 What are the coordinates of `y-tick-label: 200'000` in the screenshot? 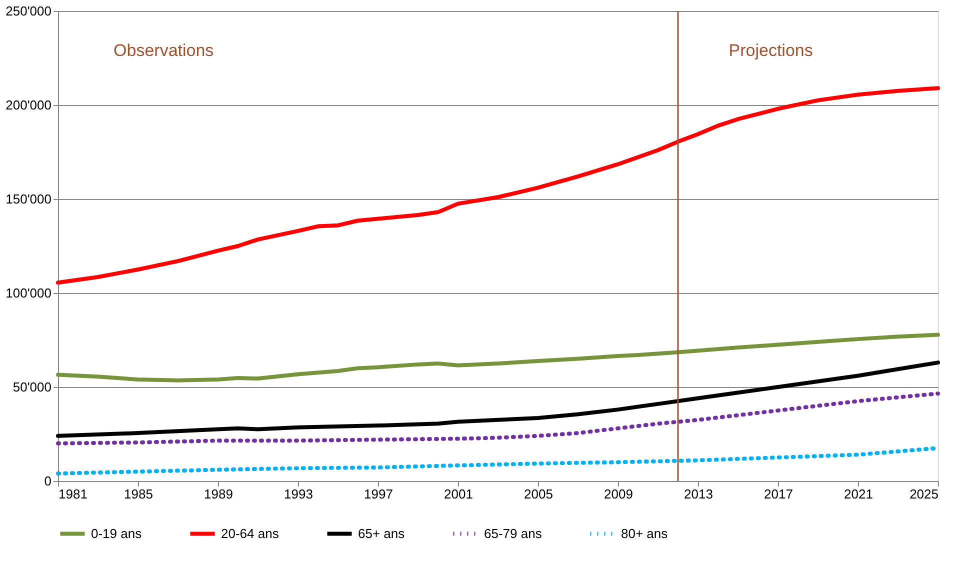 It's located at (29, 105).